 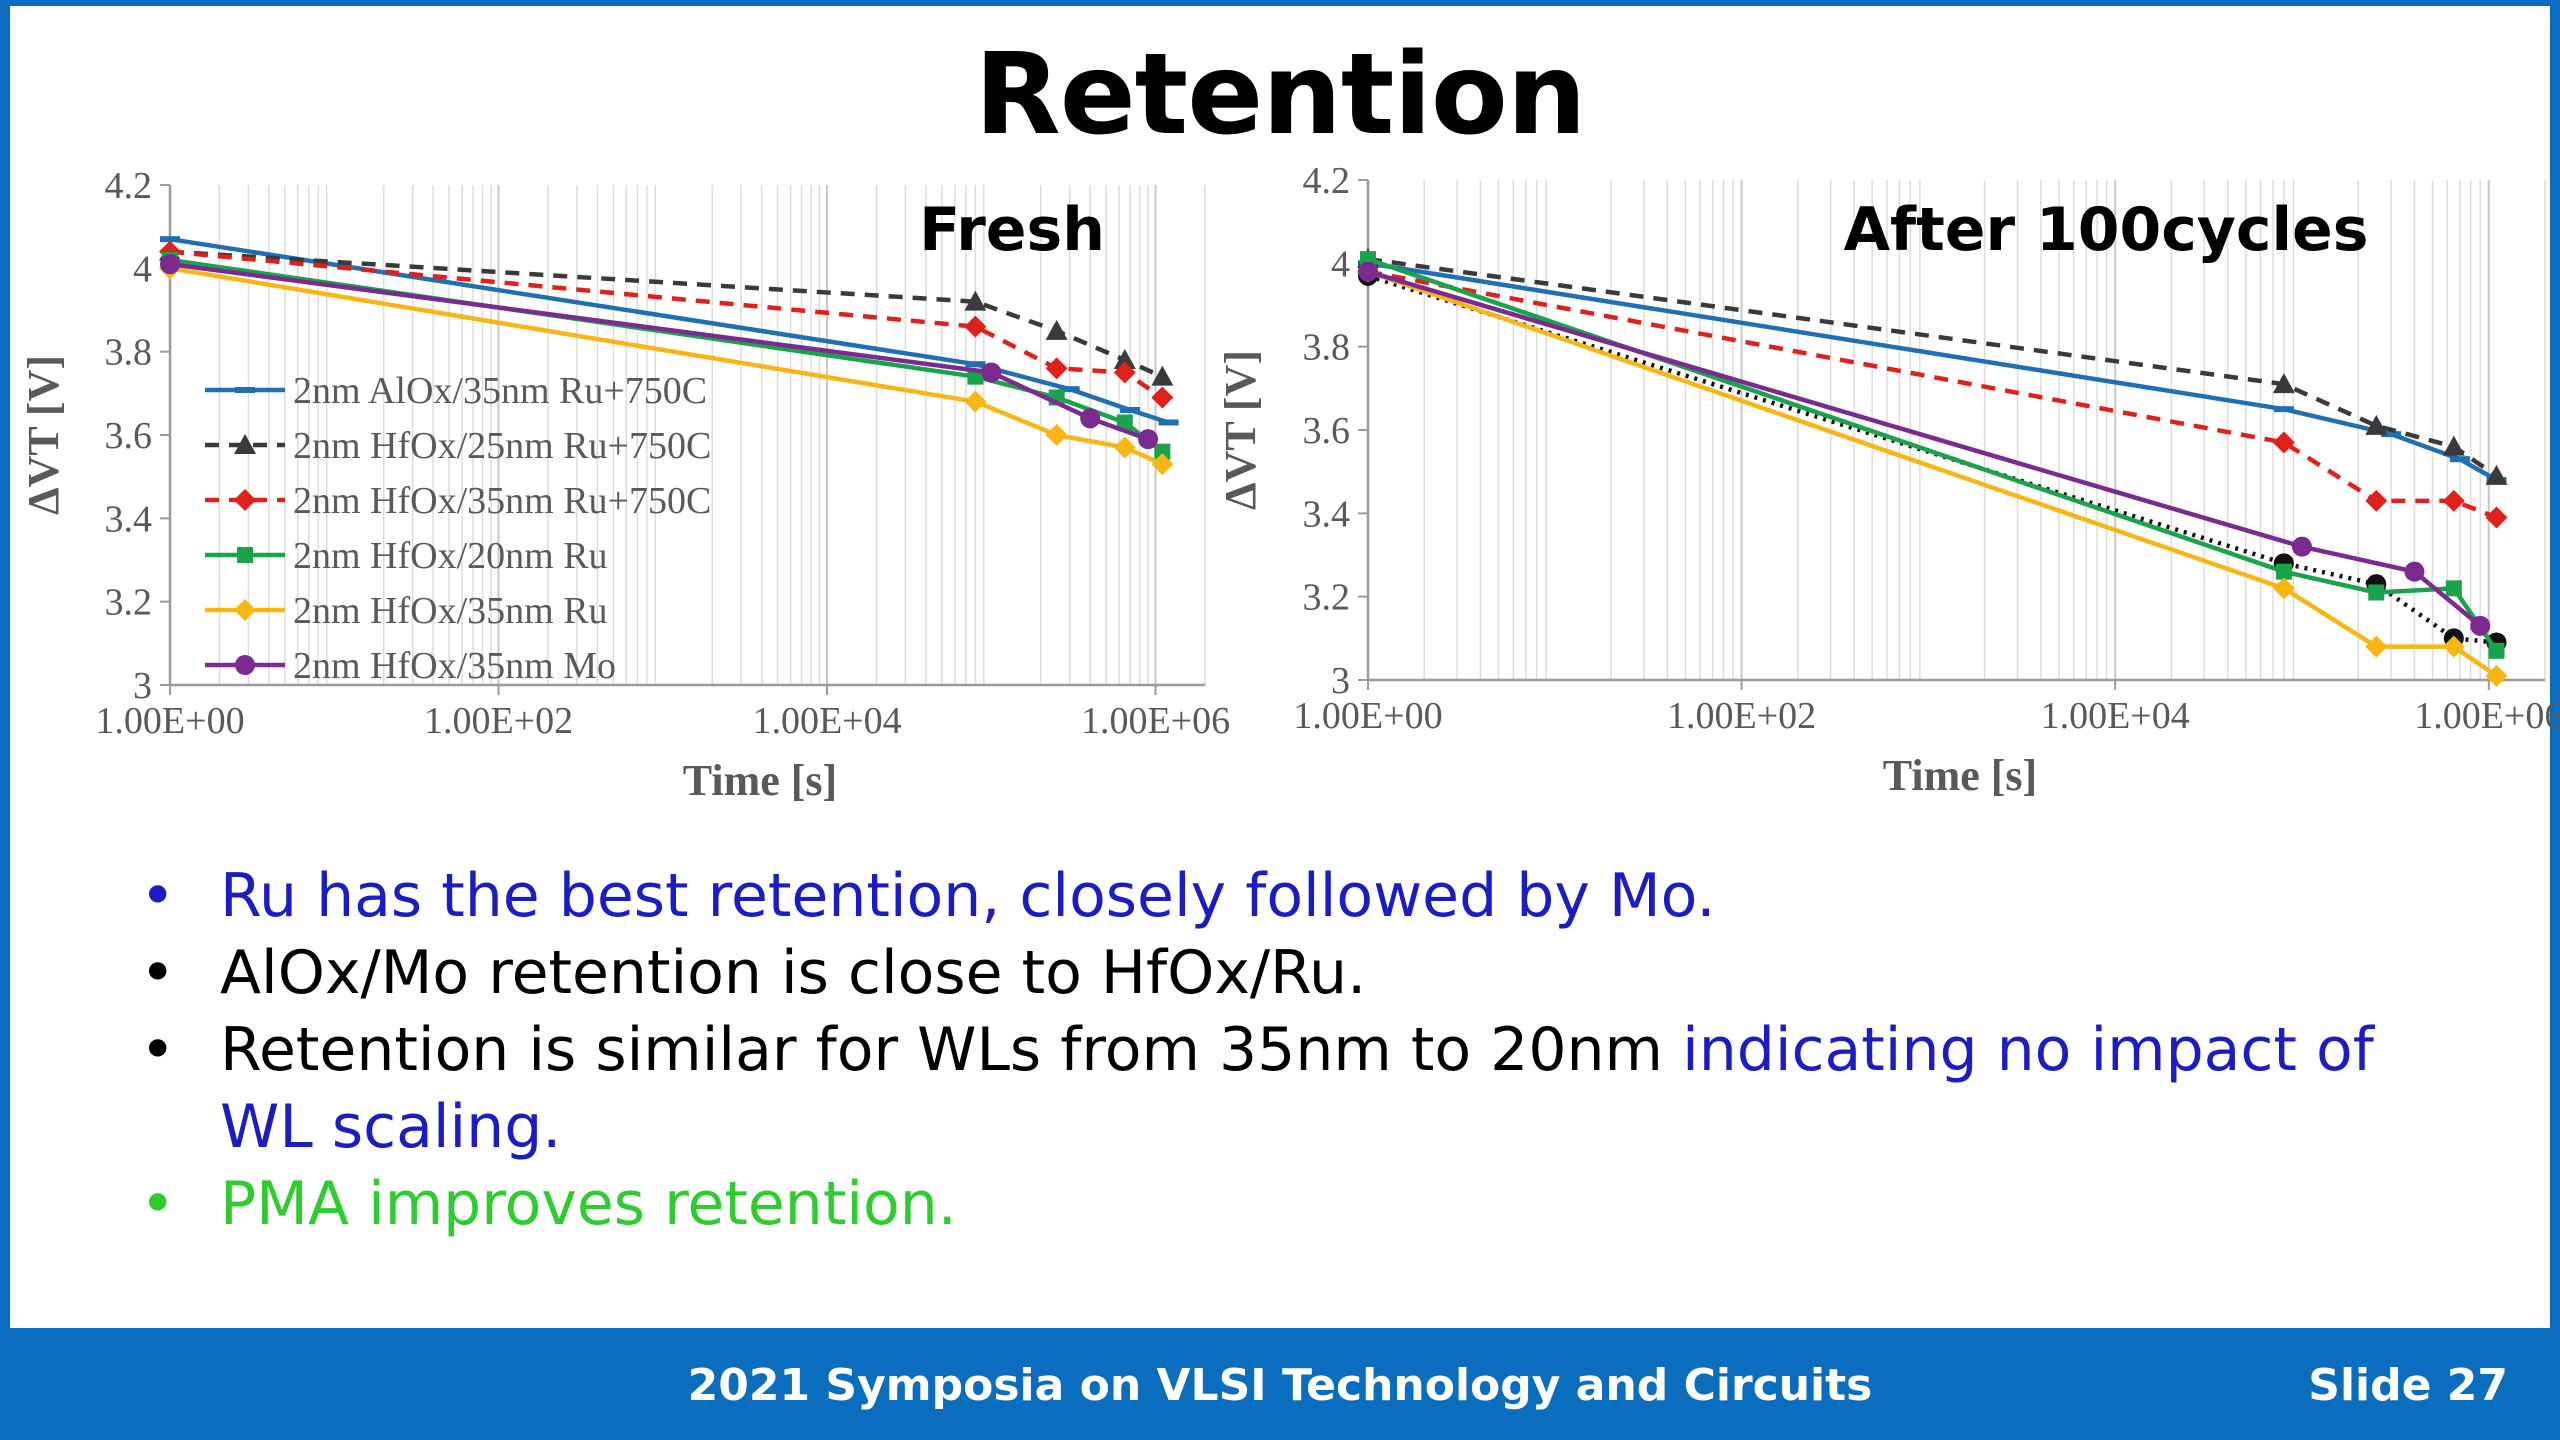 What do you see at coordinates (129, 436) in the screenshot?
I see `y-tick-label: 3.6` at bounding box center [129, 436].